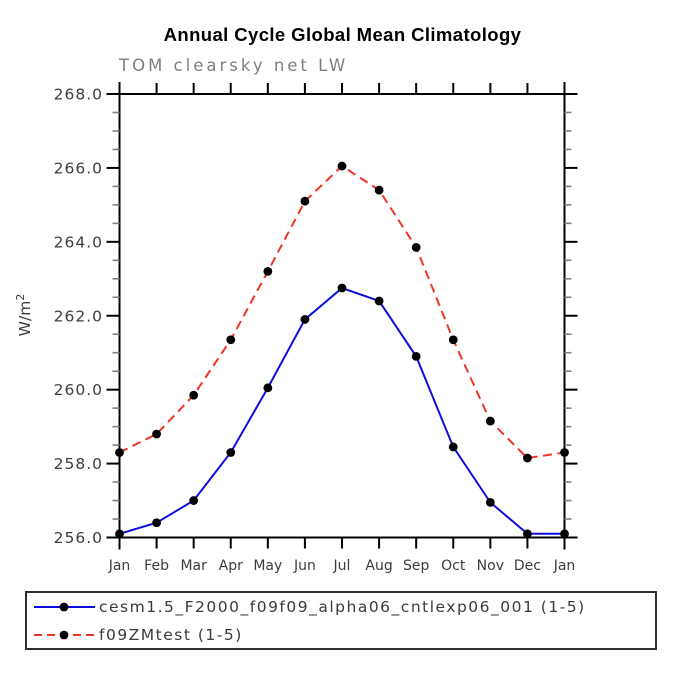  Describe the element at coordinates (78, 464) in the screenshot. I see `y-tick-label: 258.0` at that location.